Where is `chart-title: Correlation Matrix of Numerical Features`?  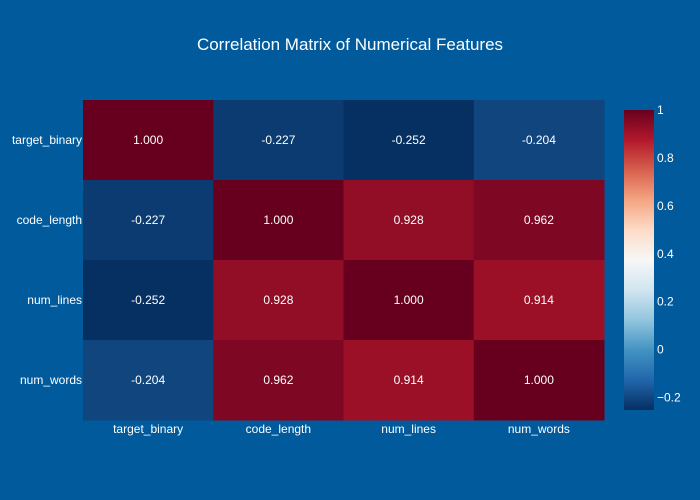 chart-title: Correlation Matrix of Numerical Features is located at coordinates (350, 44).